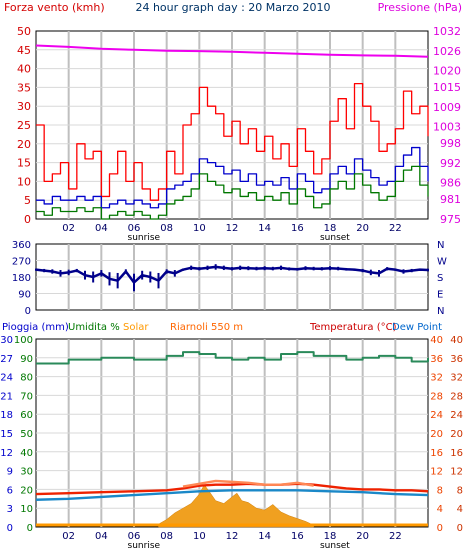 This screenshot has width=466, height=556. I want to click on pressure-line, so click(232, 51).